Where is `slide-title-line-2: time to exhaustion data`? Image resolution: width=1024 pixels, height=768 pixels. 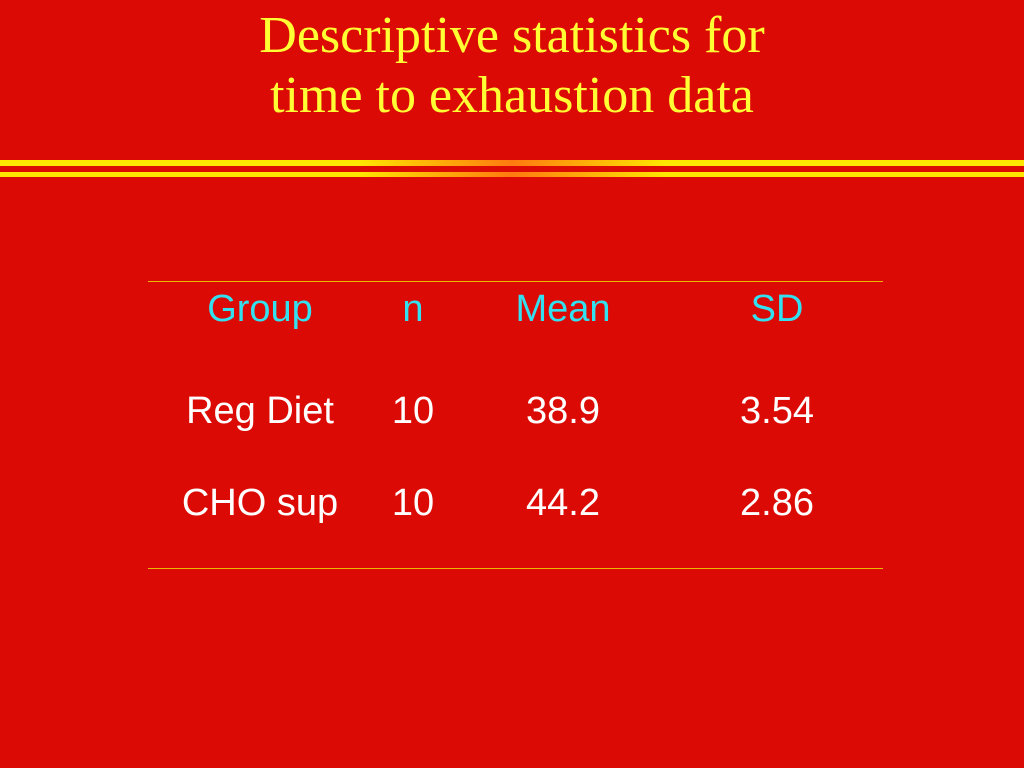
slide-title-line-2: time to exhaustion data is located at coordinates (512, 95).